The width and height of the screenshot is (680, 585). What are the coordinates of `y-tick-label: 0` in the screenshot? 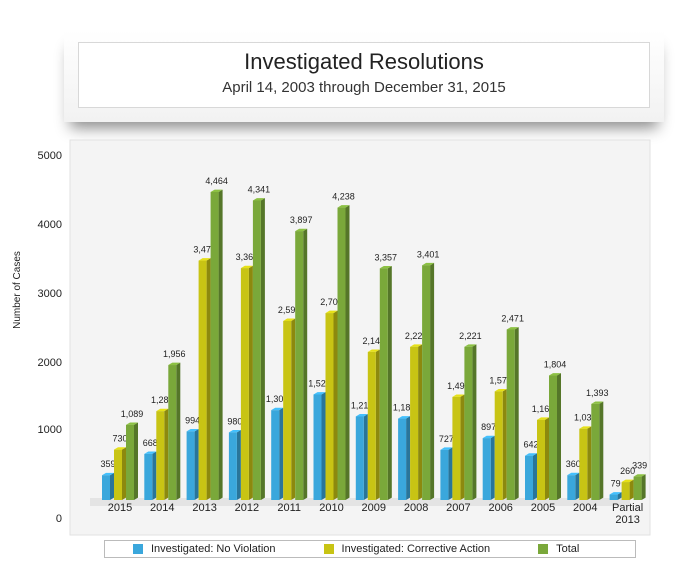 It's located at (59, 519).